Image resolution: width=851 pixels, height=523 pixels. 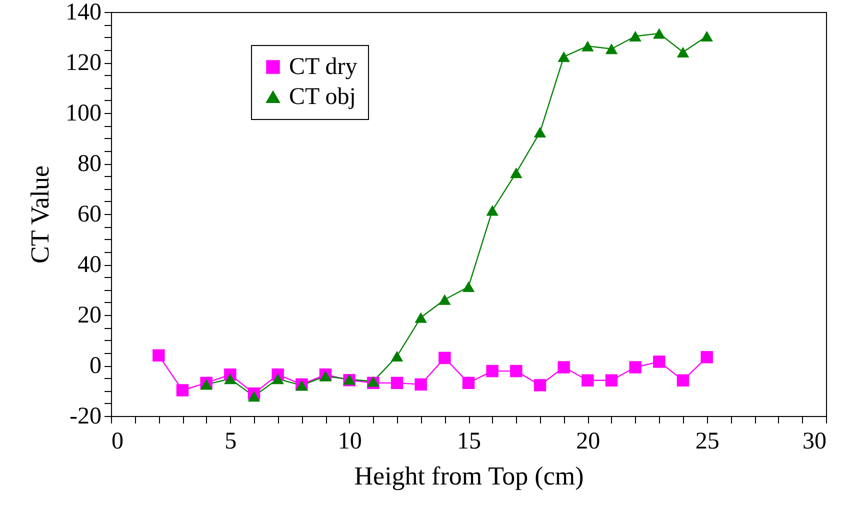 I want to click on y-tick-label: 80, so click(x=90, y=164).